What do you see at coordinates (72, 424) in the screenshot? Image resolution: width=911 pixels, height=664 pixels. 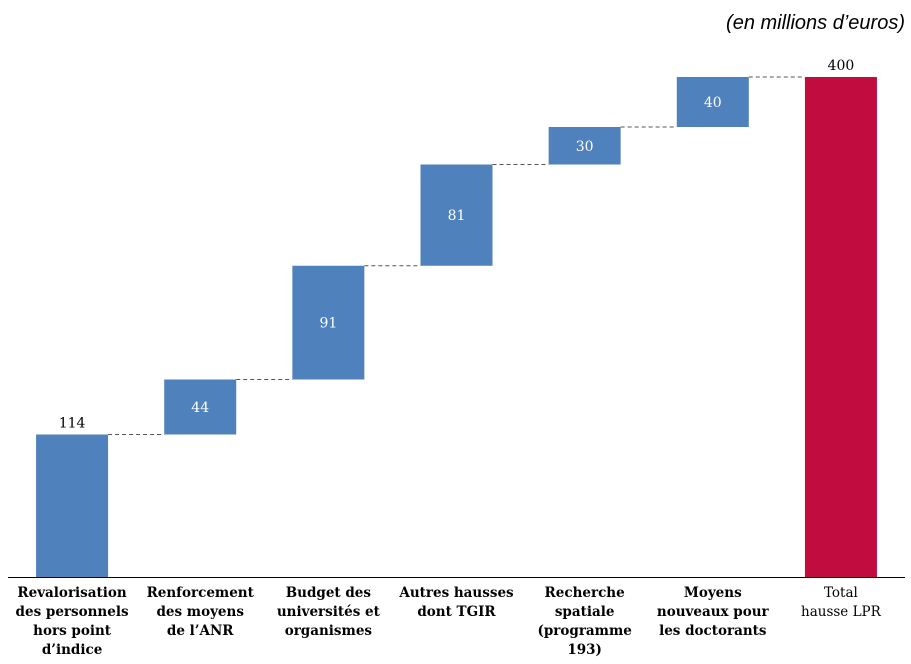 I see `value-label-1: 114` at bounding box center [72, 424].